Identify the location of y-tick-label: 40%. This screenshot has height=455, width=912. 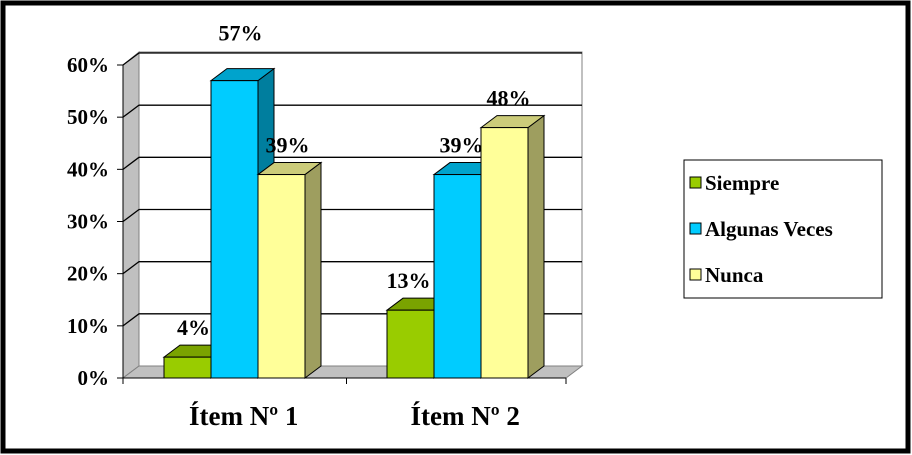
(88, 169).